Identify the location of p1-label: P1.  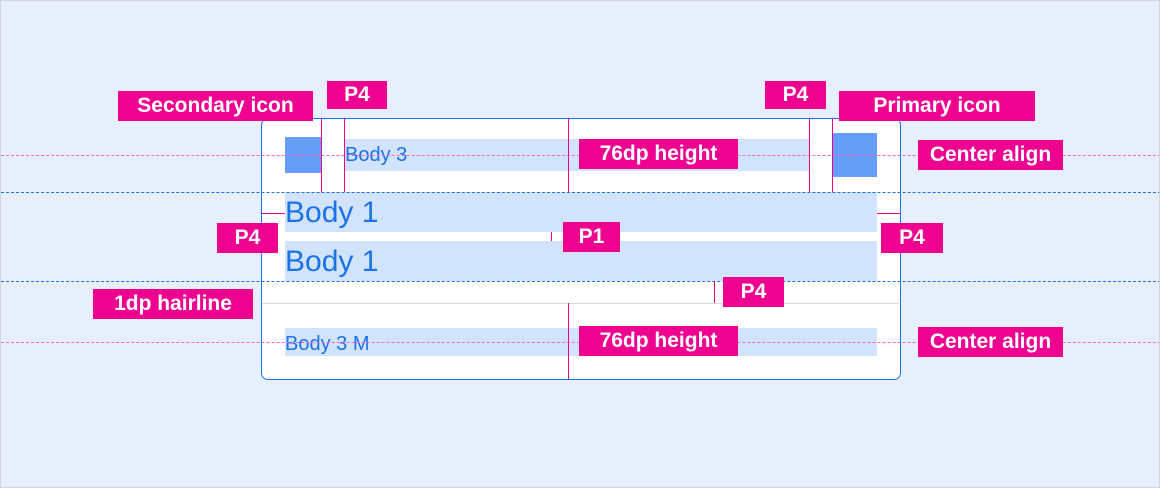
(591, 237).